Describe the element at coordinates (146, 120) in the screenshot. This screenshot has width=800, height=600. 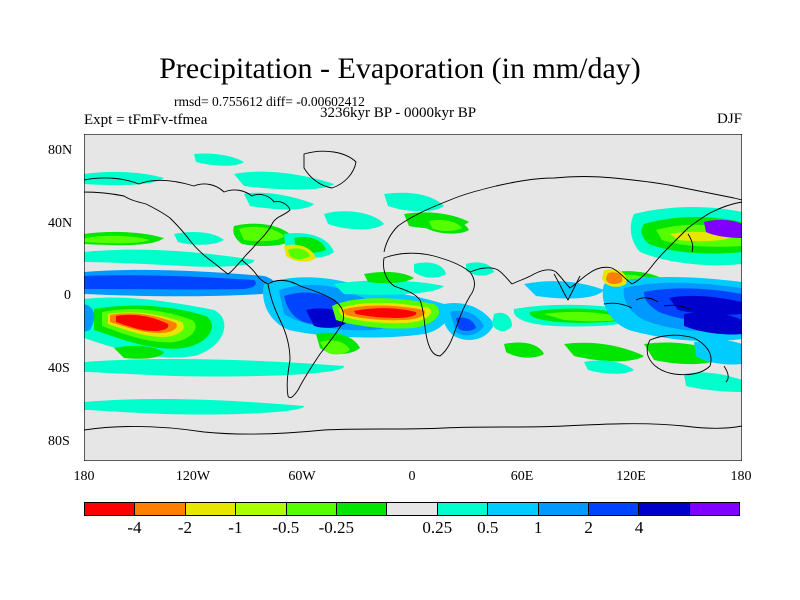
I see `experiment-label: Expt = tFmFv-tfmea` at that location.